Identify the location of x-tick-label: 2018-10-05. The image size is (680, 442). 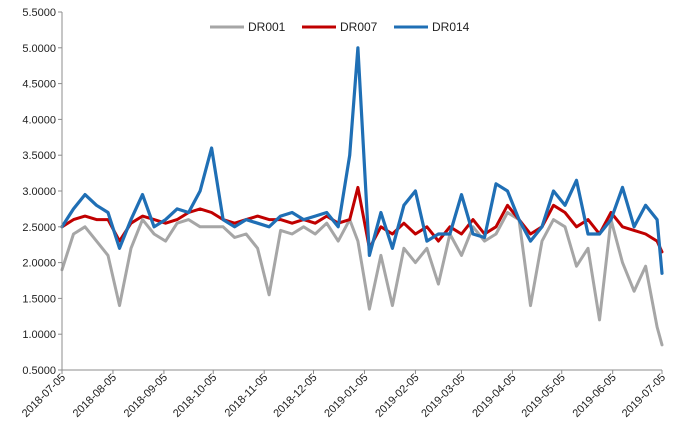
(195, 396).